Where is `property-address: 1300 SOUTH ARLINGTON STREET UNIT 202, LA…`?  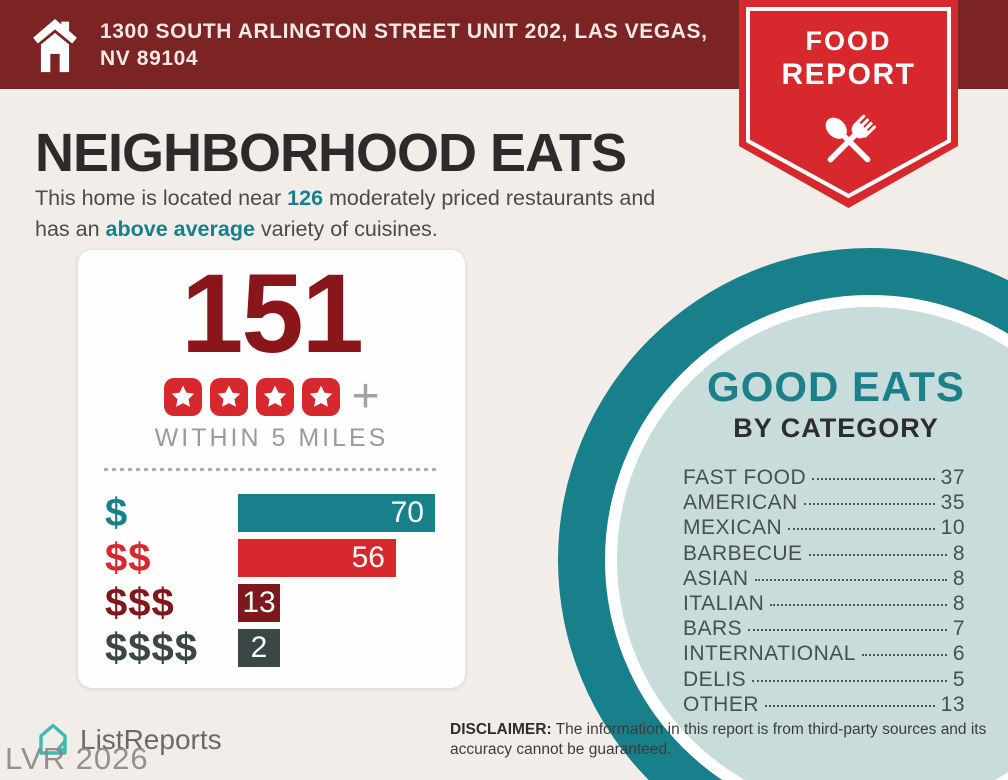
property-address: 1300 SOUTH ARLINGTON STREET UNIT 202, LA… is located at coordinates (404, 45).